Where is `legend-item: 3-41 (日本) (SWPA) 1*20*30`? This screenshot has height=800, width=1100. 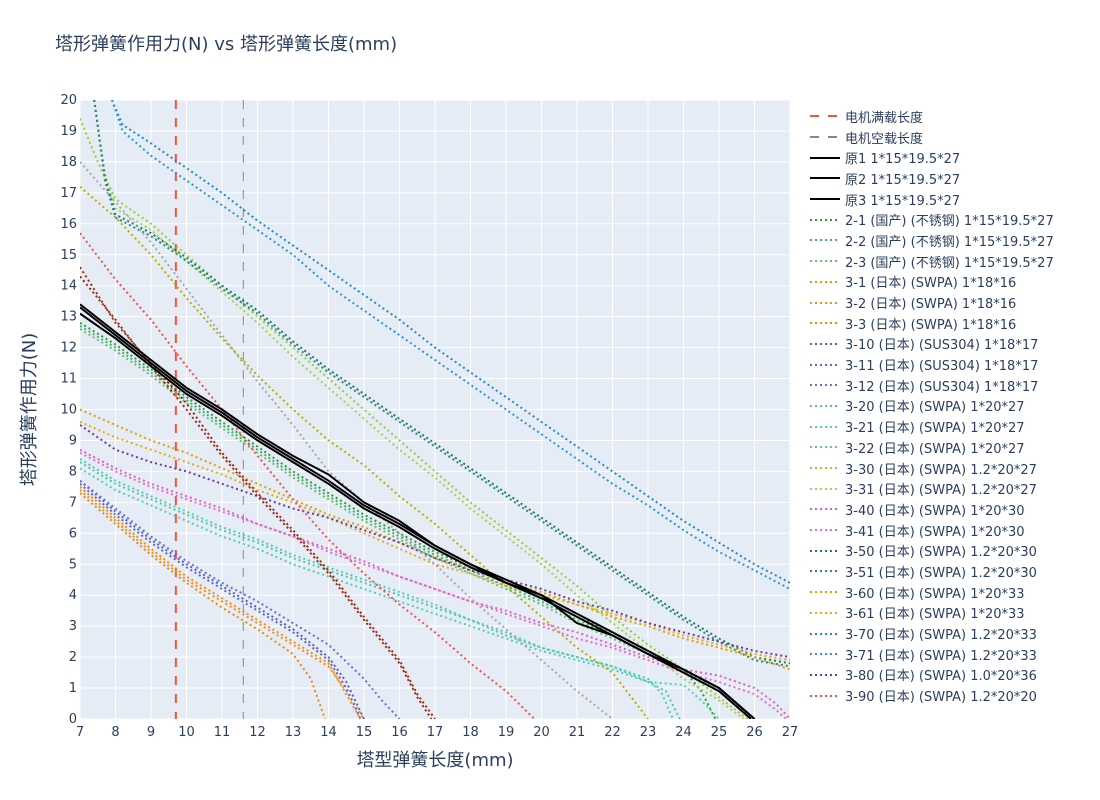 legend-item: 3-41 (日本) (SWPA) 1*20*30 is located at coordinates (931, 530).